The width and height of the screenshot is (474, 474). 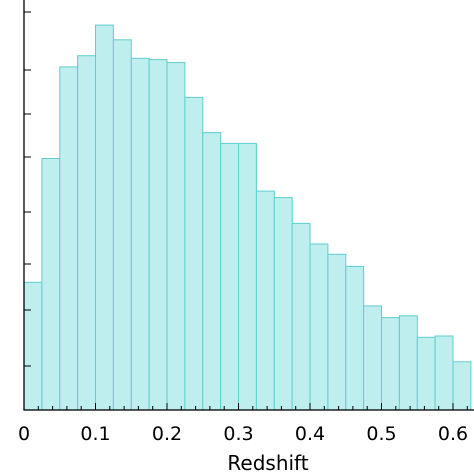 What do you see at coordinates (310, 434) in the screenshot?
I see `x-tick-label: 0.4` at bounding box center [310, 434].